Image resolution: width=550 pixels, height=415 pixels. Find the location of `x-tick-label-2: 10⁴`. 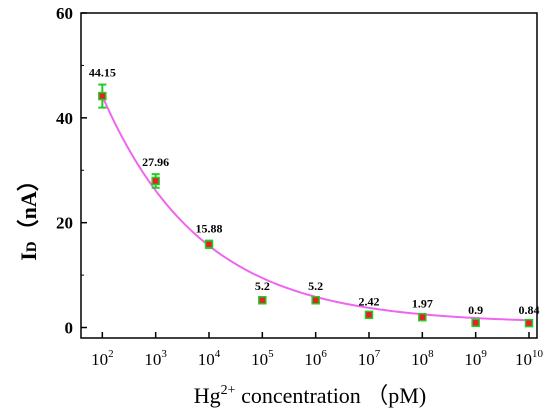

x-tick-label-2: 10⁴ is located at coordinates (209, 358).